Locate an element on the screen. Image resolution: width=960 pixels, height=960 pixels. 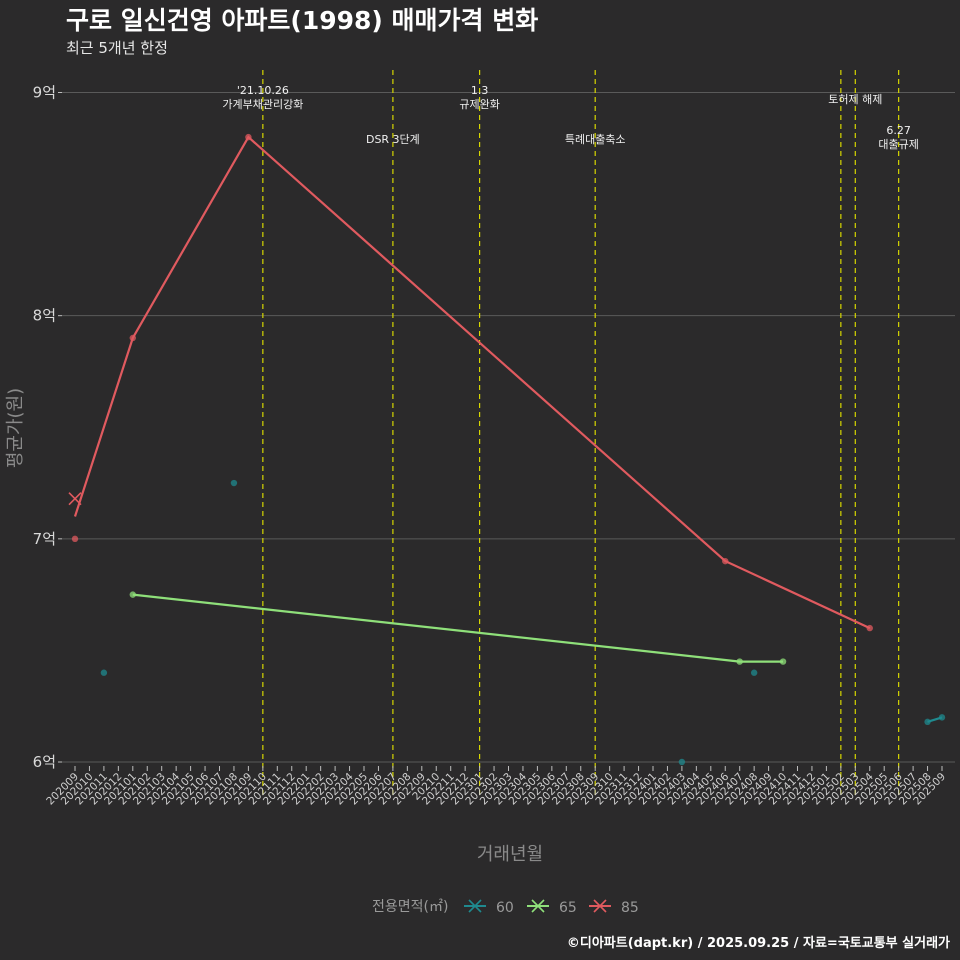
legend: 전용면적(㎡) 60 65 85 is located at coordinates (505, 907).